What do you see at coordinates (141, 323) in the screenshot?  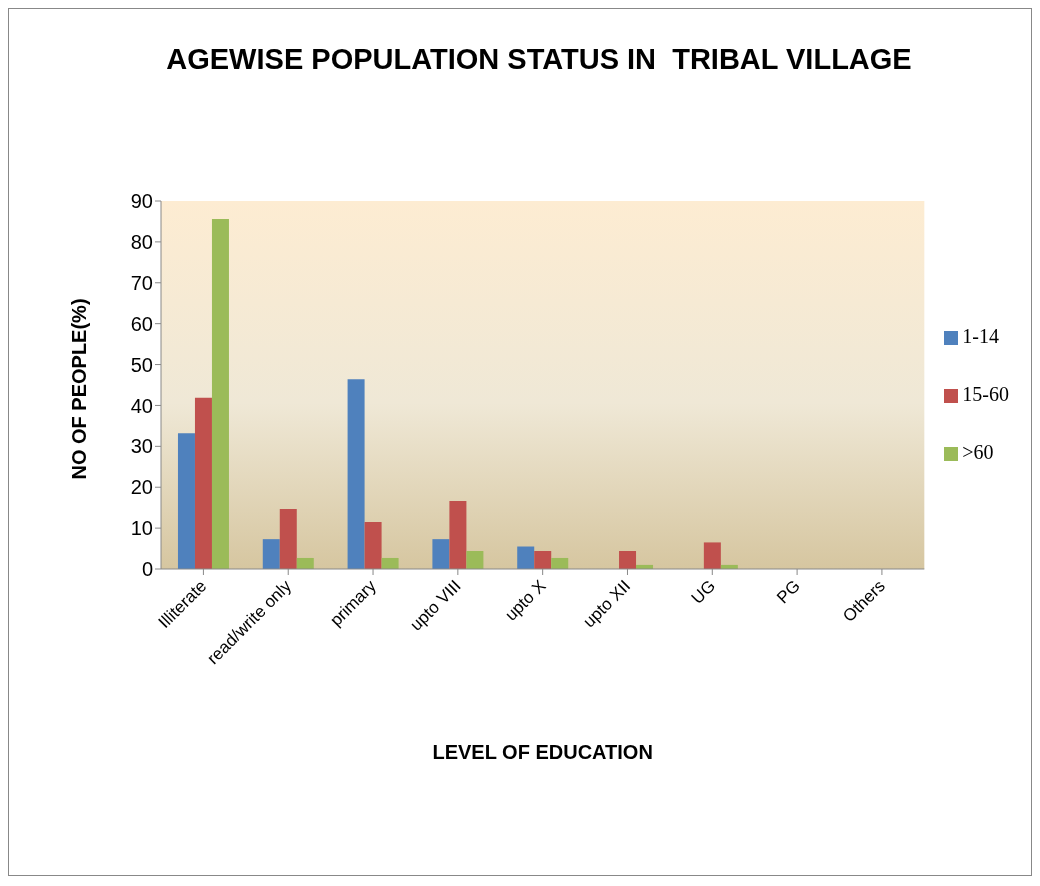 I see `y-tick-label: 60` at bounding box center [141, 323].